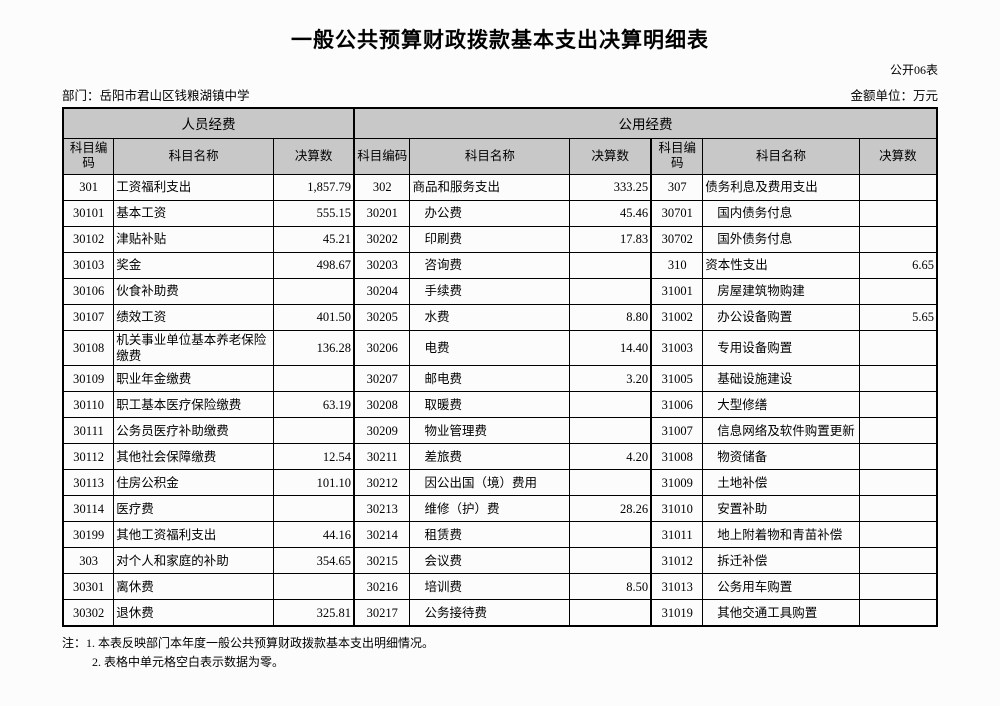  I want to click on subject-code-cell: 302, so click(382, 187).